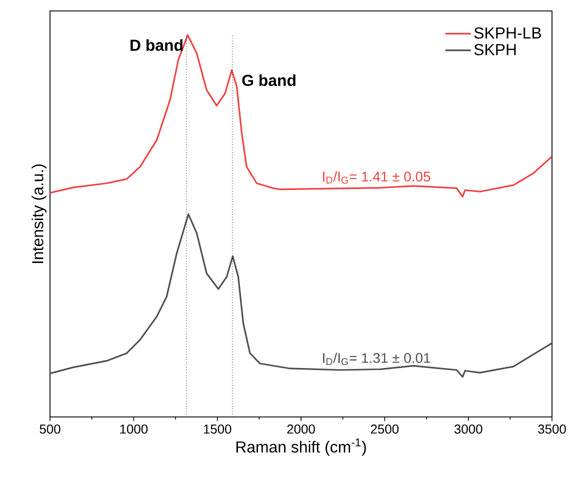 Image resolution: width=570 pixels, height=477 pixels. I want to click on x-tick-label: 3500, so click(552, 429).